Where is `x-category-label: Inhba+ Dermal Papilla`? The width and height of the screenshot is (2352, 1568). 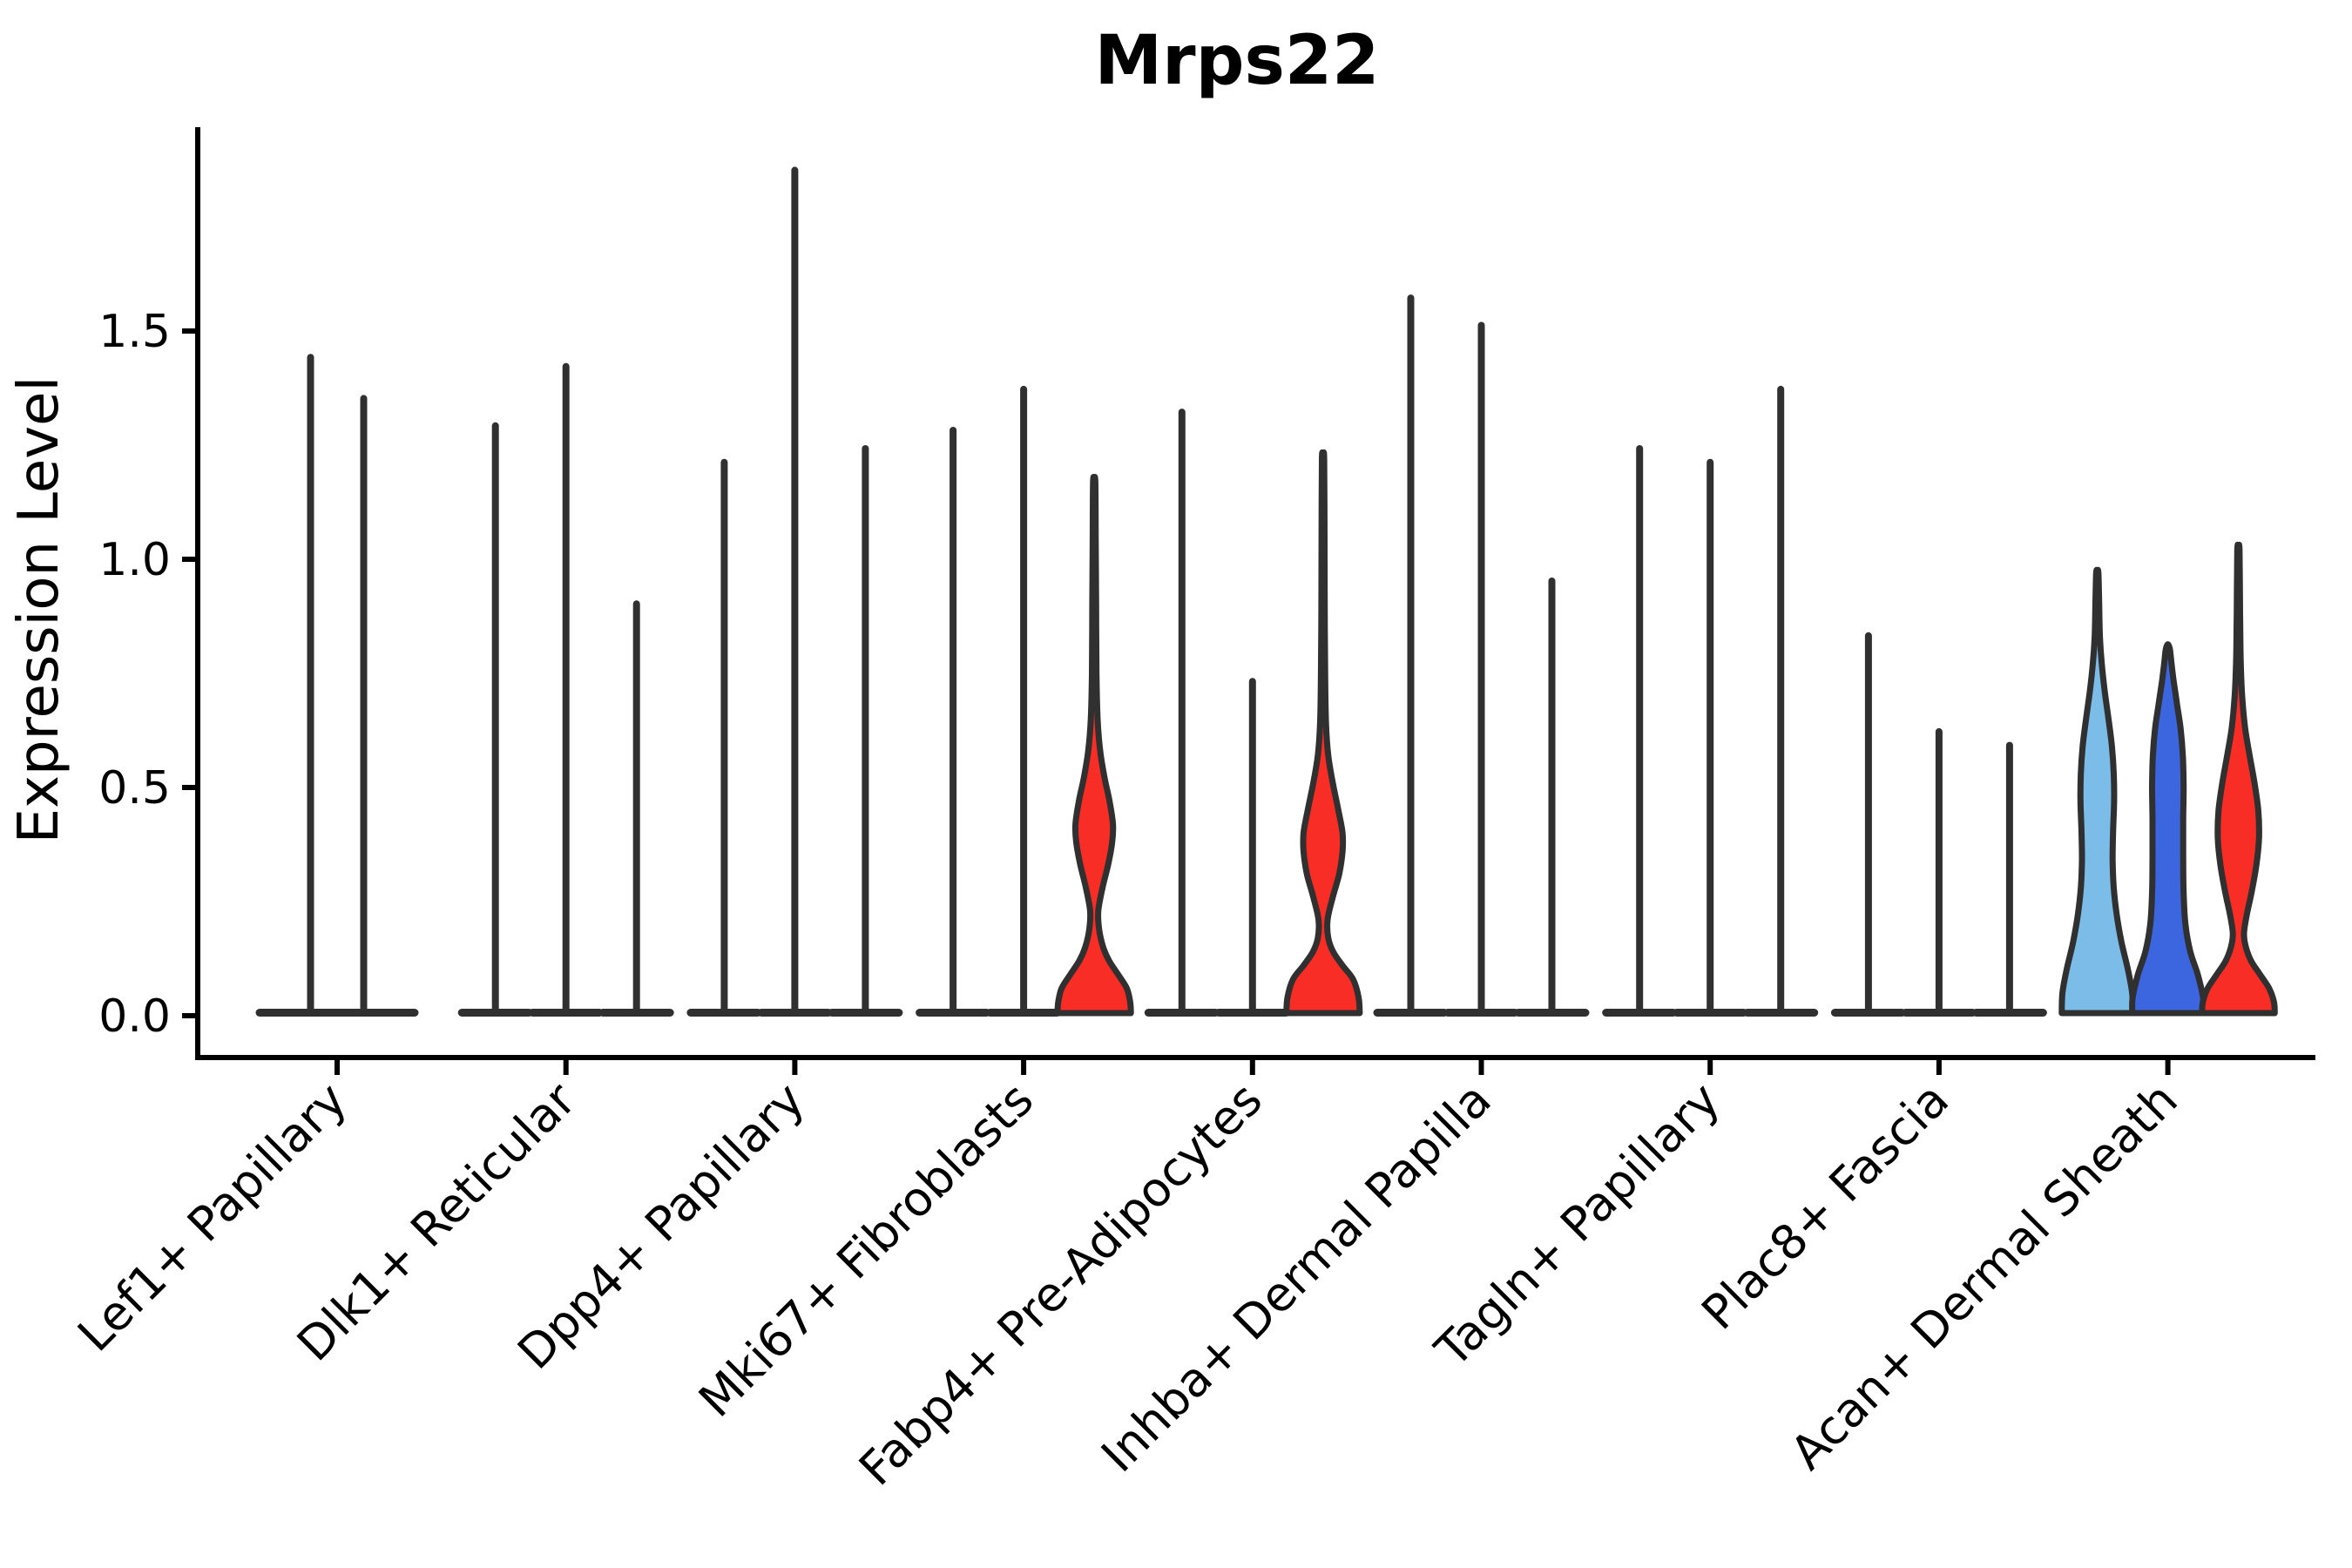
x-category-label: Inhba+ Dermal Papilla is located at coordinates (1296, 1277).